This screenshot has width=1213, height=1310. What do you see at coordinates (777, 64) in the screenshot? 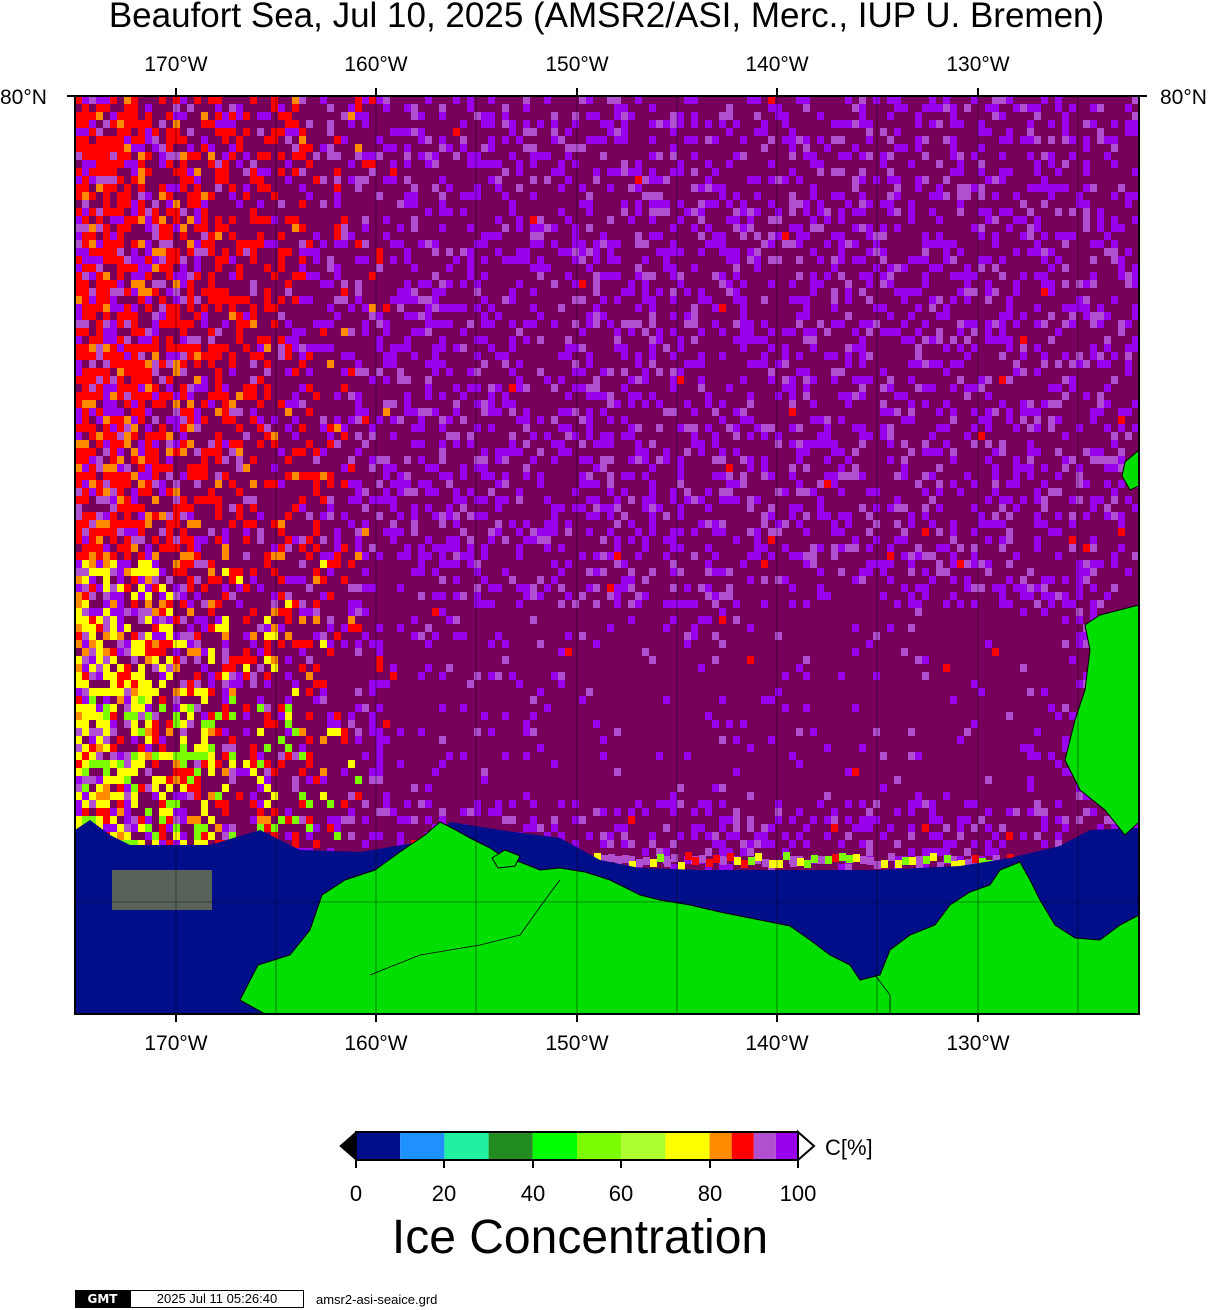
I see `top-lon-label-140w: 140°W` at bounding box center [777, 64].